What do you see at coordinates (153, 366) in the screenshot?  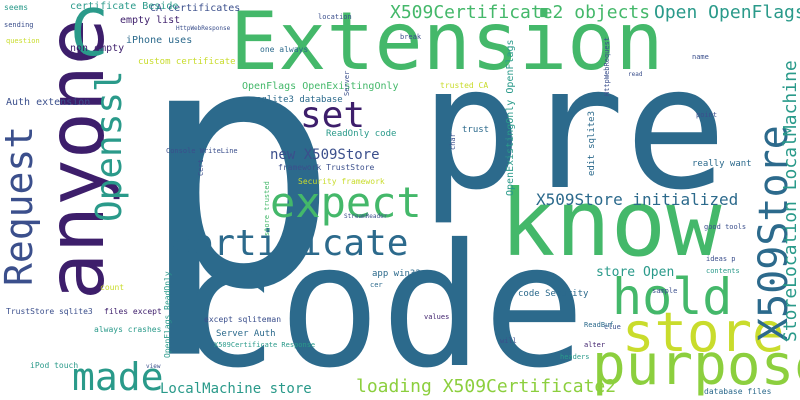 I see `word-view: view` at bounding box center [153, 366].